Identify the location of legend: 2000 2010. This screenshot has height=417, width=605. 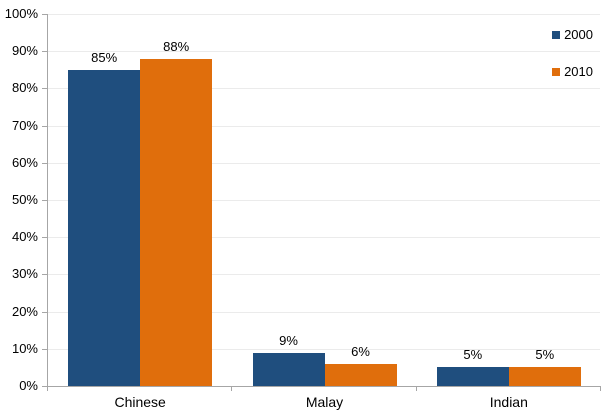
(572, 64).